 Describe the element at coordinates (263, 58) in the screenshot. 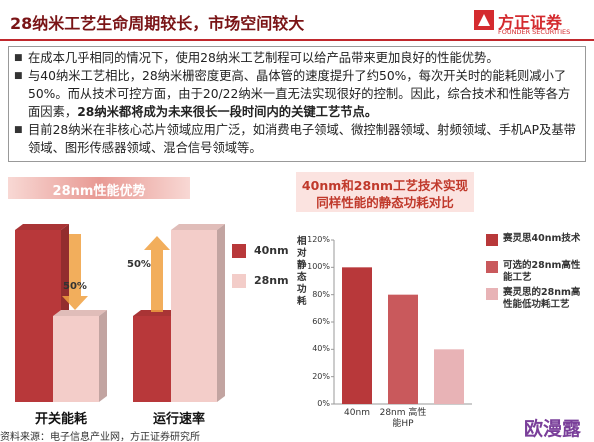

I see `bullet-text: 在成本几乎相同的情况下，使用28纳米工艺制程可以给产品带来更加良好的性能优势。` at that location.